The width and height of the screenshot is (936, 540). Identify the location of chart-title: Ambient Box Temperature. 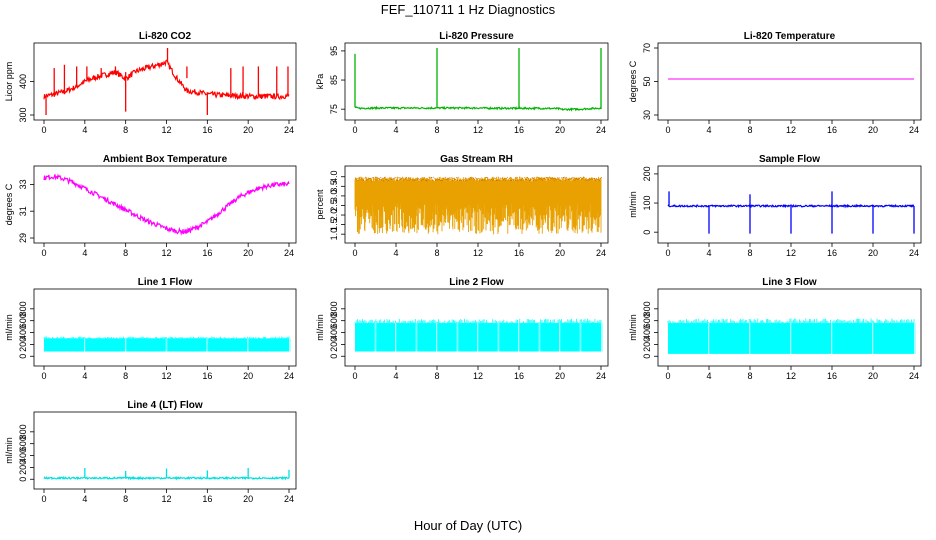
(165, 159).